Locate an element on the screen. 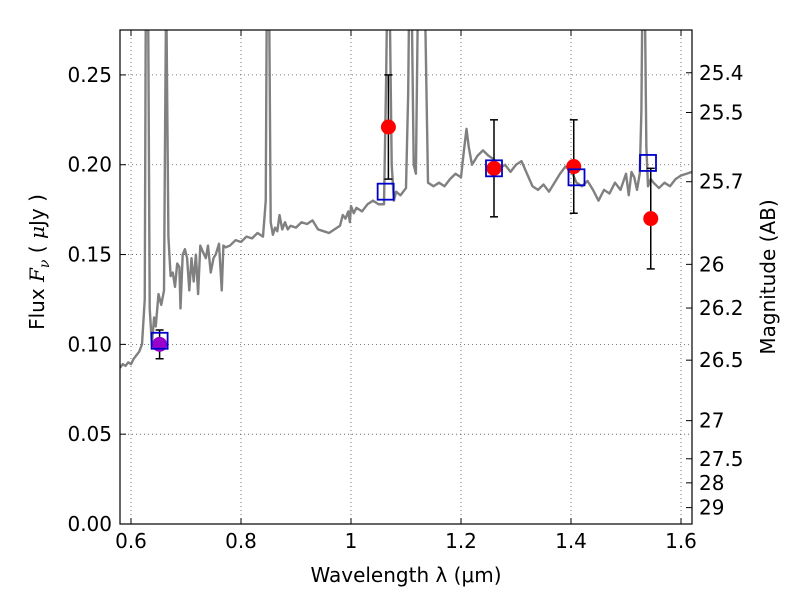 The height and width of the screenshot is (600, 800). y-label-symbol: μ is located at coordinates (37, 232).